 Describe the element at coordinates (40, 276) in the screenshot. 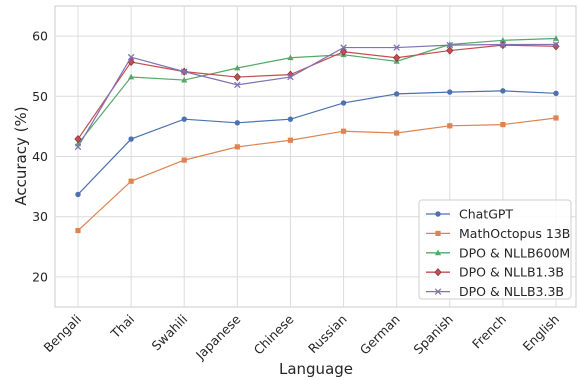

I see `y-tick-label: 20` at that location.